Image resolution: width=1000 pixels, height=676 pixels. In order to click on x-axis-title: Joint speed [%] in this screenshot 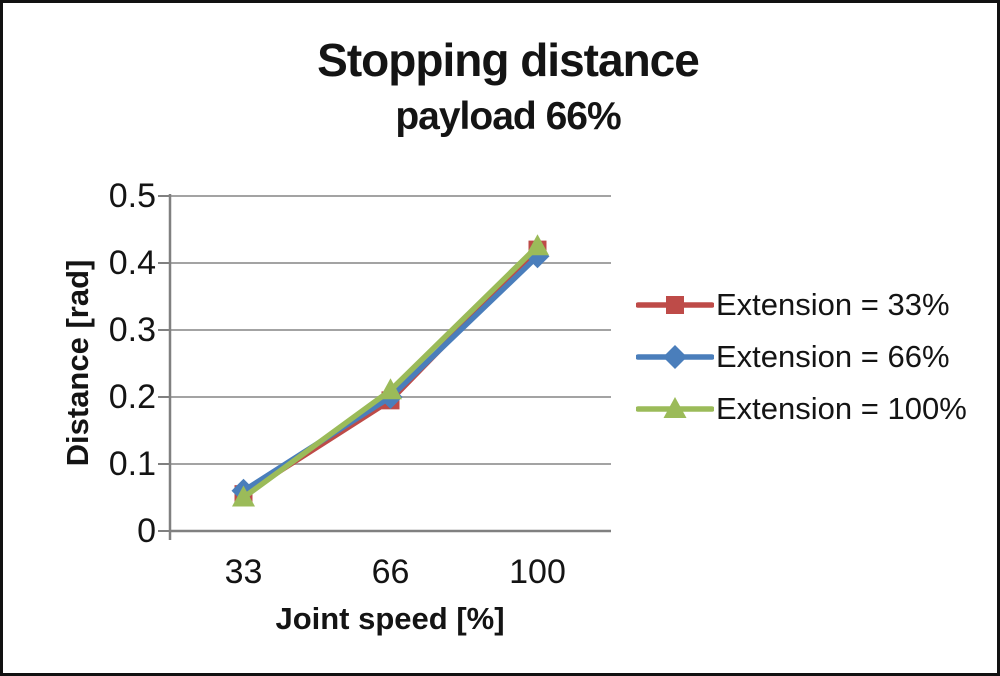, I will do `click(390, 618)`.